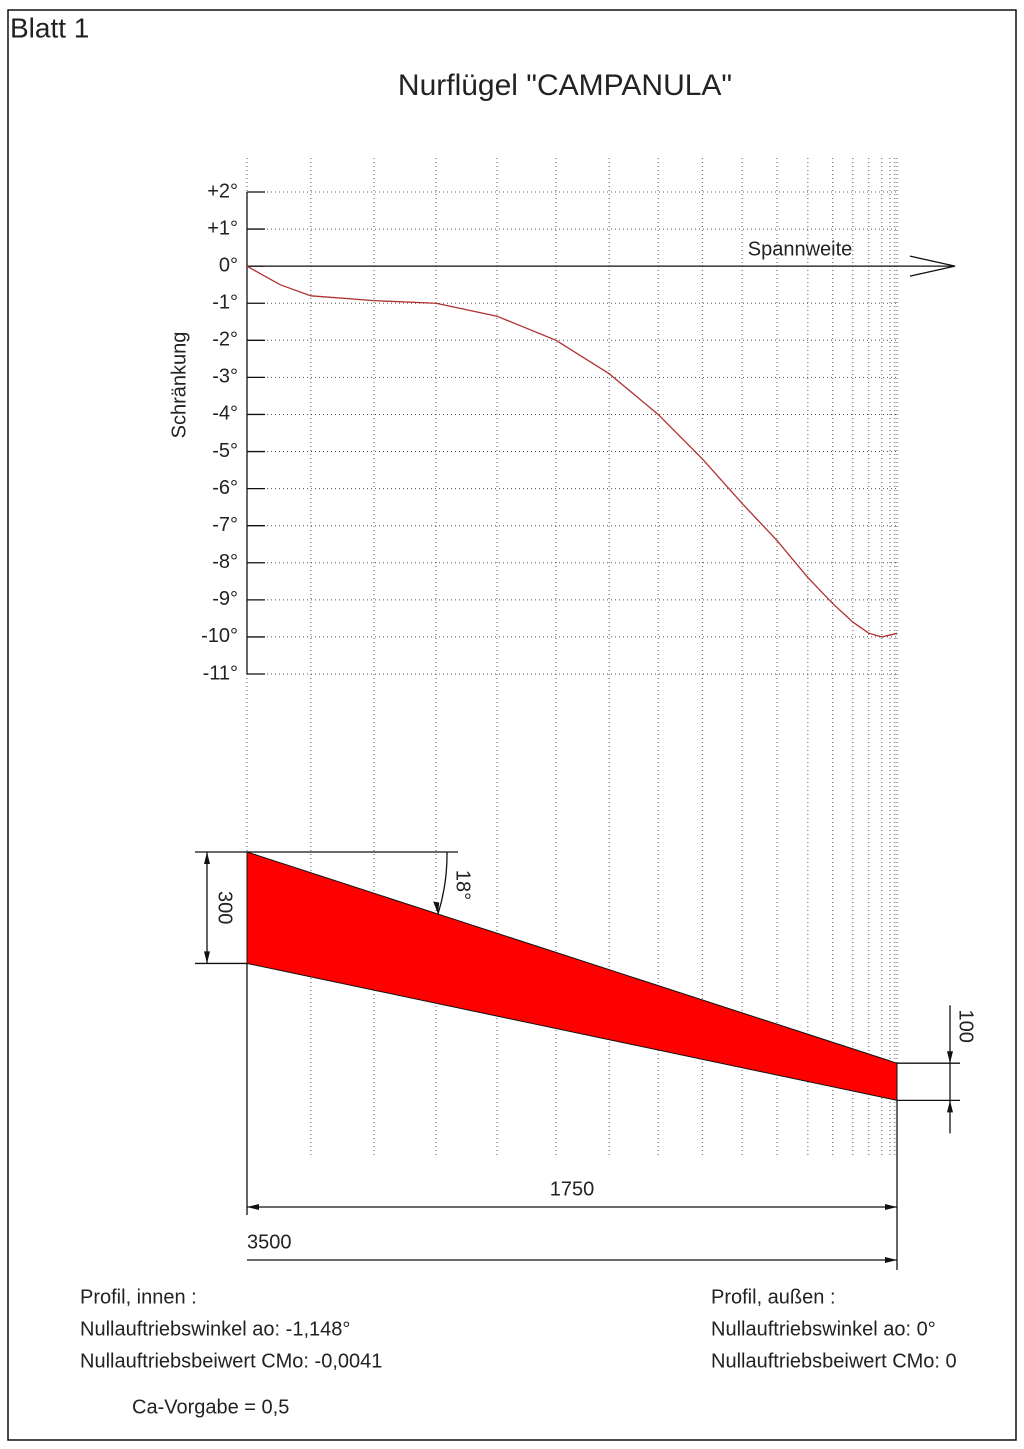 The image size is (1024, 1449). What do you see at coordinates (225, 907) in the screenshot?
I see `dimension-label: 300` at bounding box center [225, 907].